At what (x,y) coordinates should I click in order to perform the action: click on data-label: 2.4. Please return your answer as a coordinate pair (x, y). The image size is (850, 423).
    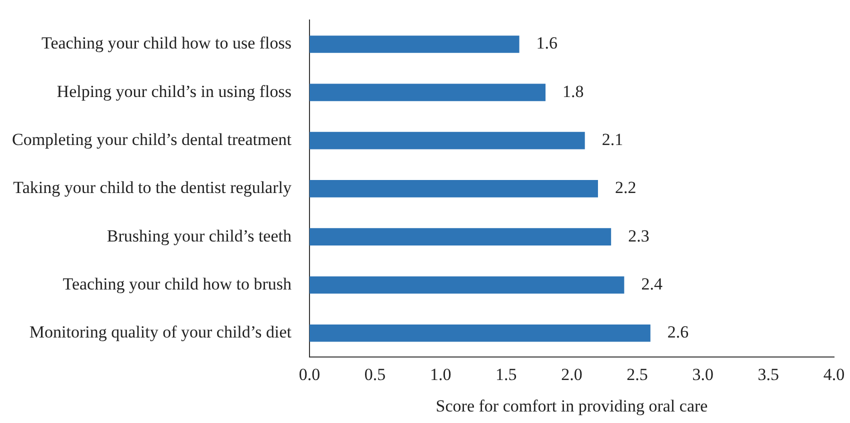
    Looking at the image, I should click on (652, 284).